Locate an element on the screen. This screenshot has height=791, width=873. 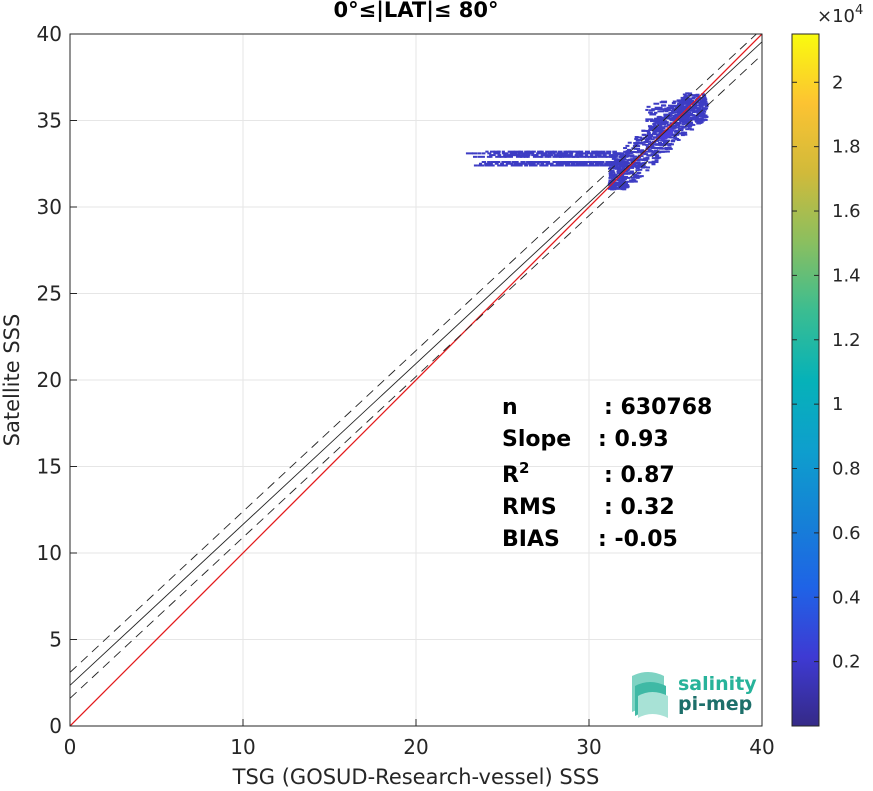
logo-line-1: salinity is located at coordinates (717, 684).